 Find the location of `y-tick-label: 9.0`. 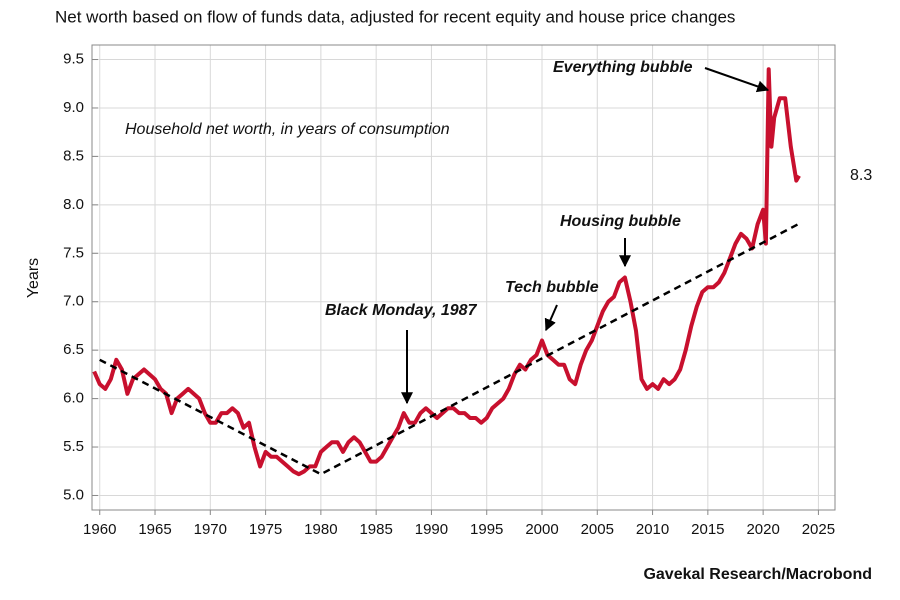

y-tick-label: 9.0 is located at coordinates (73, 107).